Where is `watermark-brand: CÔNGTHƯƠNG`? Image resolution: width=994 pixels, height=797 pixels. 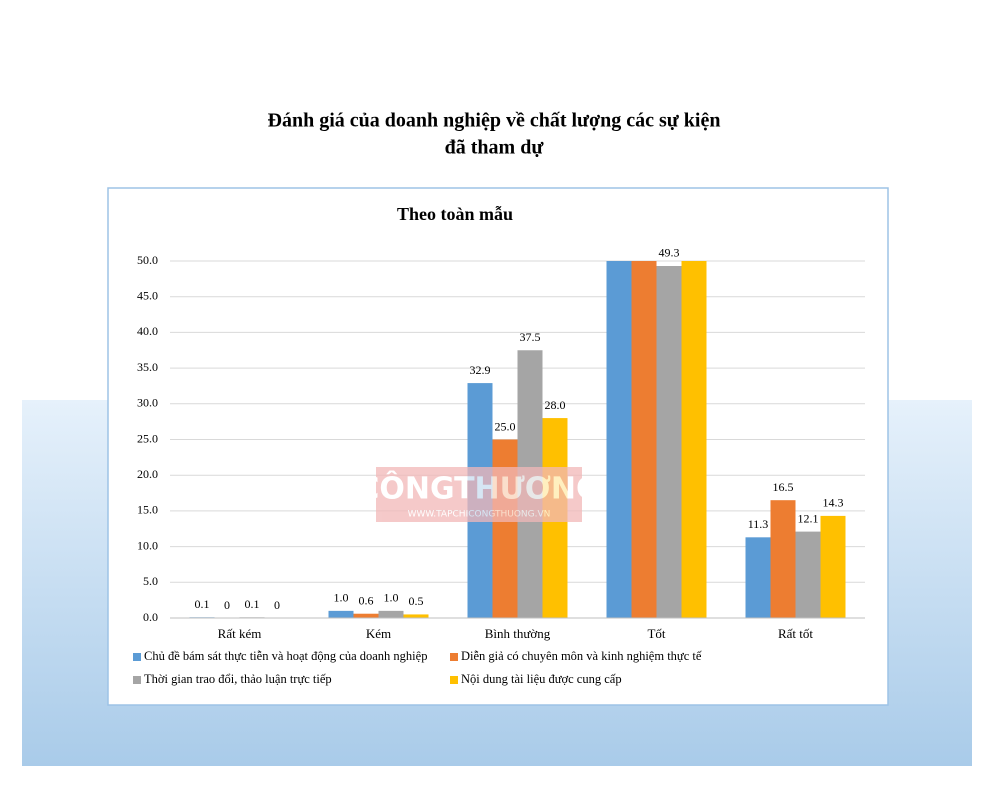
watermark-brand: CÔNGTHƯƠNG is located at coordinates (478, 488).